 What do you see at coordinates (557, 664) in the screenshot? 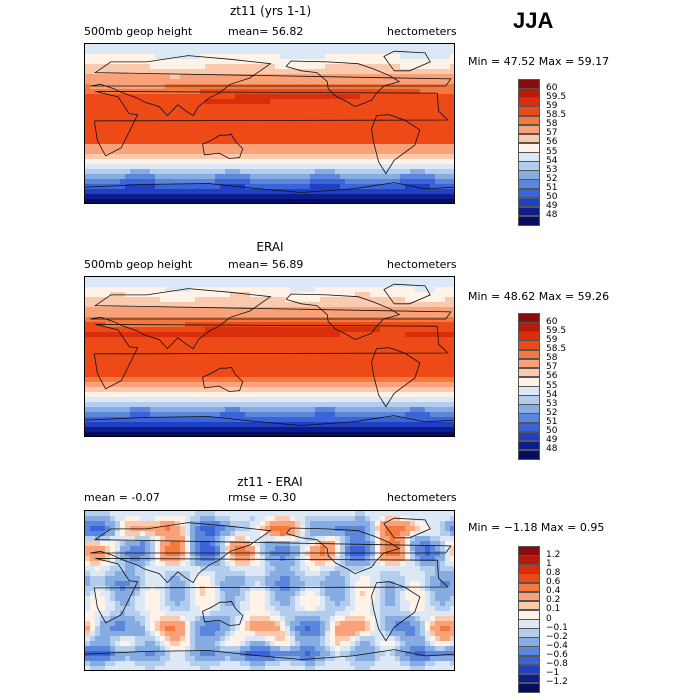
I see `colorbar-label: −0.8` at bounding box center [557, 664].